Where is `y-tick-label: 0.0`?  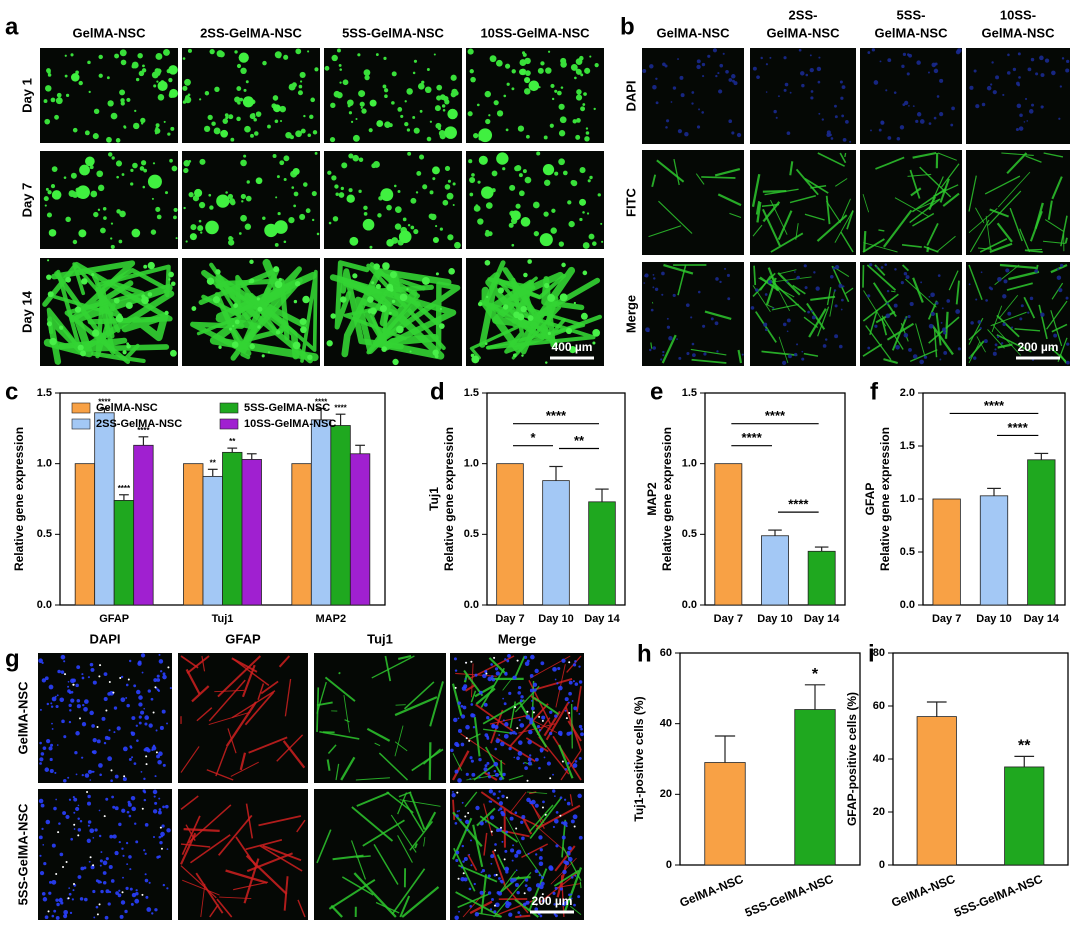 y-tick-label: 0.0 is located at coordinates (907, 605).